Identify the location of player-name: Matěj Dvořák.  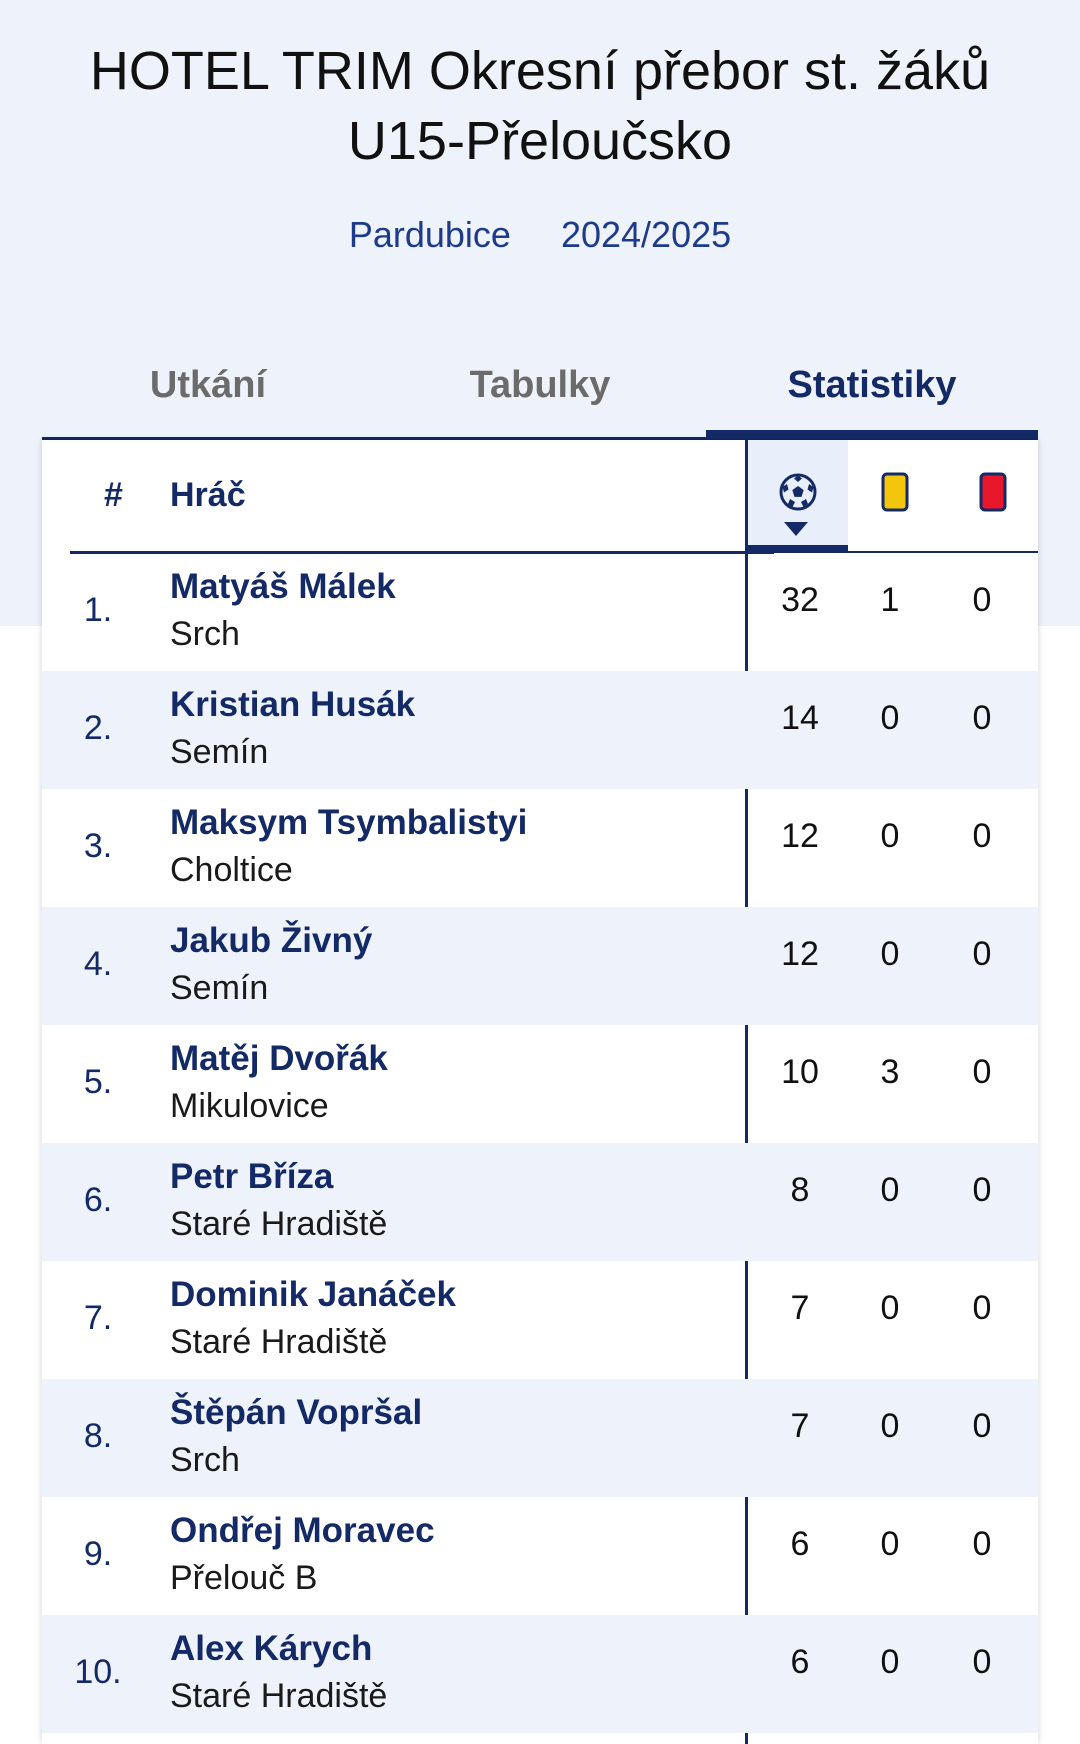
(279, 1058).